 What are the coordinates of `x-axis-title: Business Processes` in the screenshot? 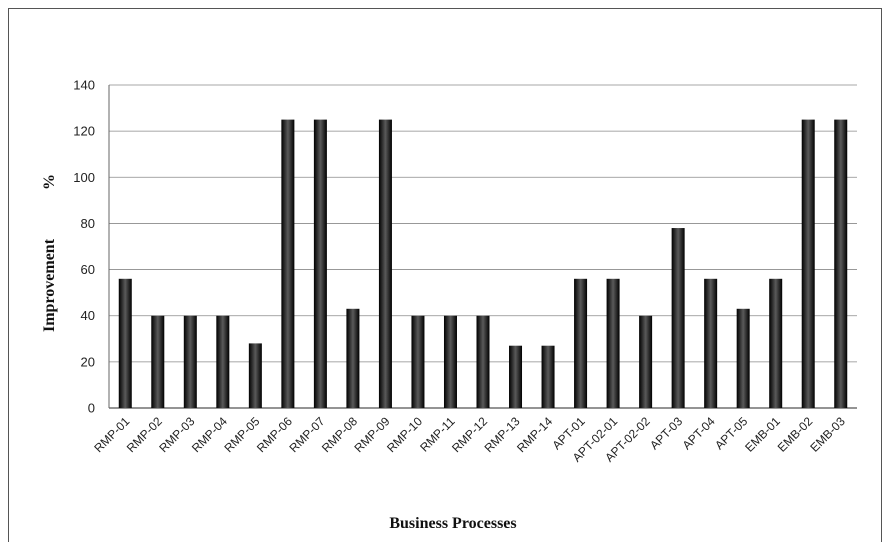 It's located at (452, 523).